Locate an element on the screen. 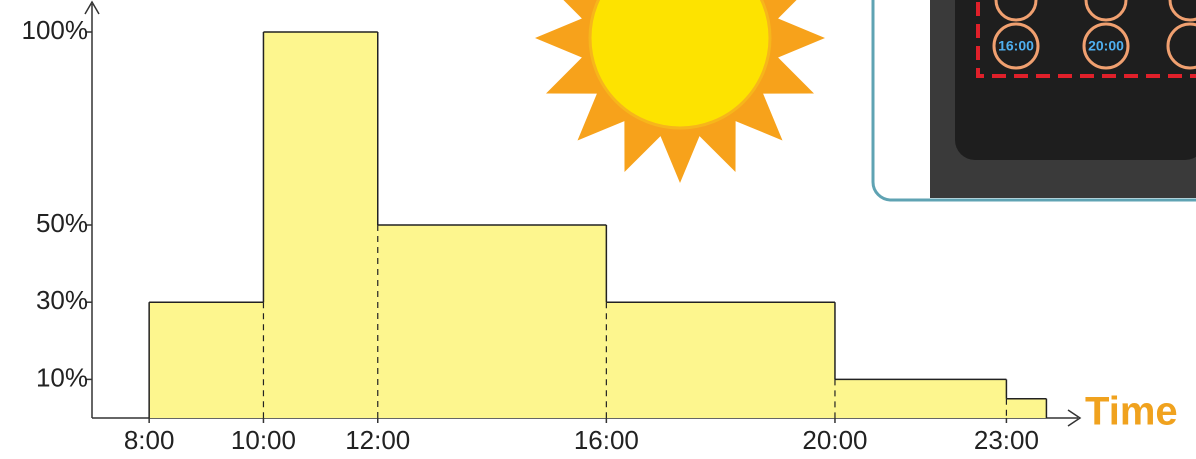 This screenshot has width=1196, height=459. x-tick-label: 10:00 is located at coordinates (263, 440).